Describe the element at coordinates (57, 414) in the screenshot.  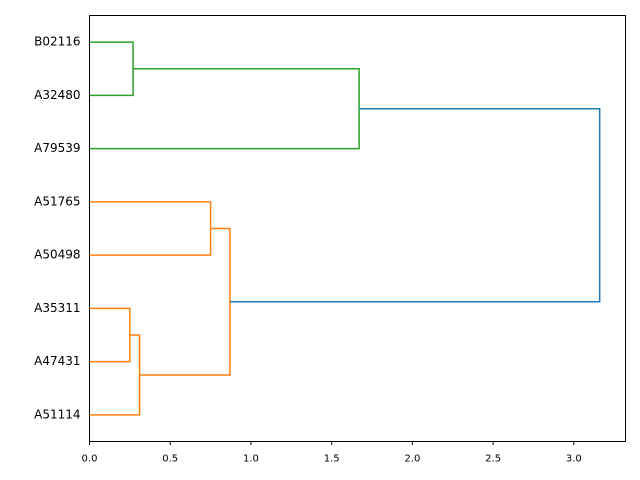
I see `leaf-label: A51114` at that location.